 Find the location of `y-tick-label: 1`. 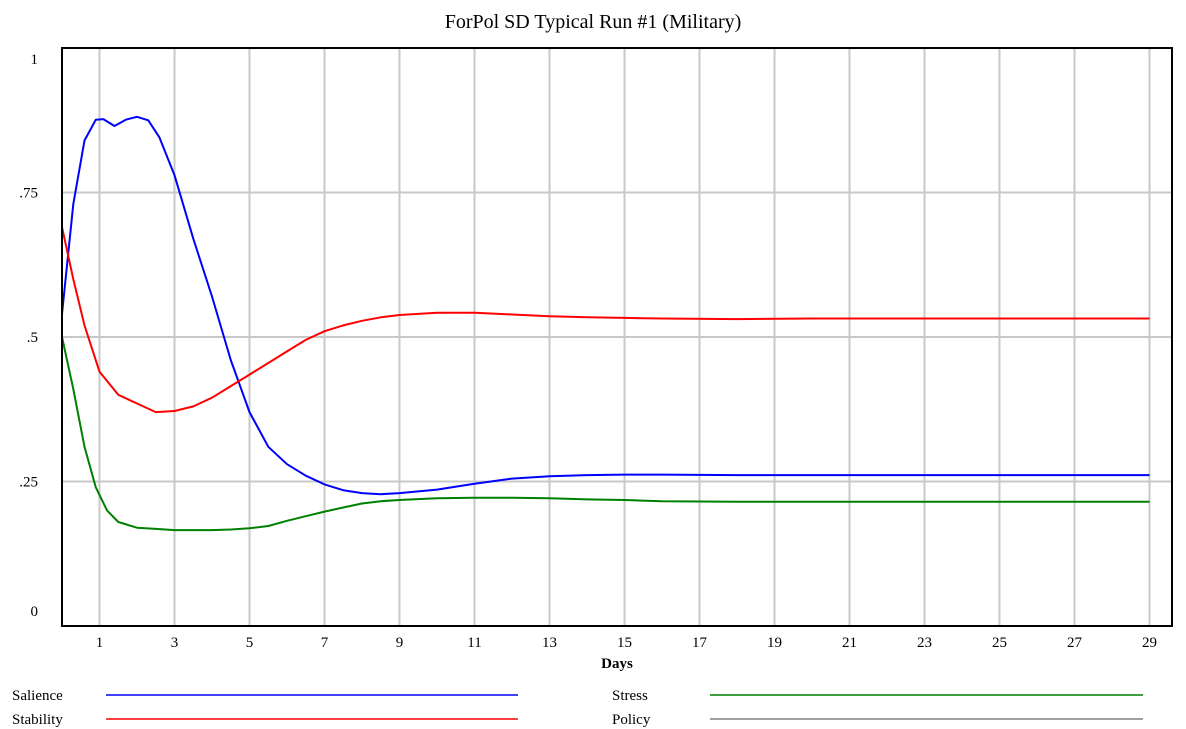

y-tick-label: 1 is located at coordinates (35, 60).